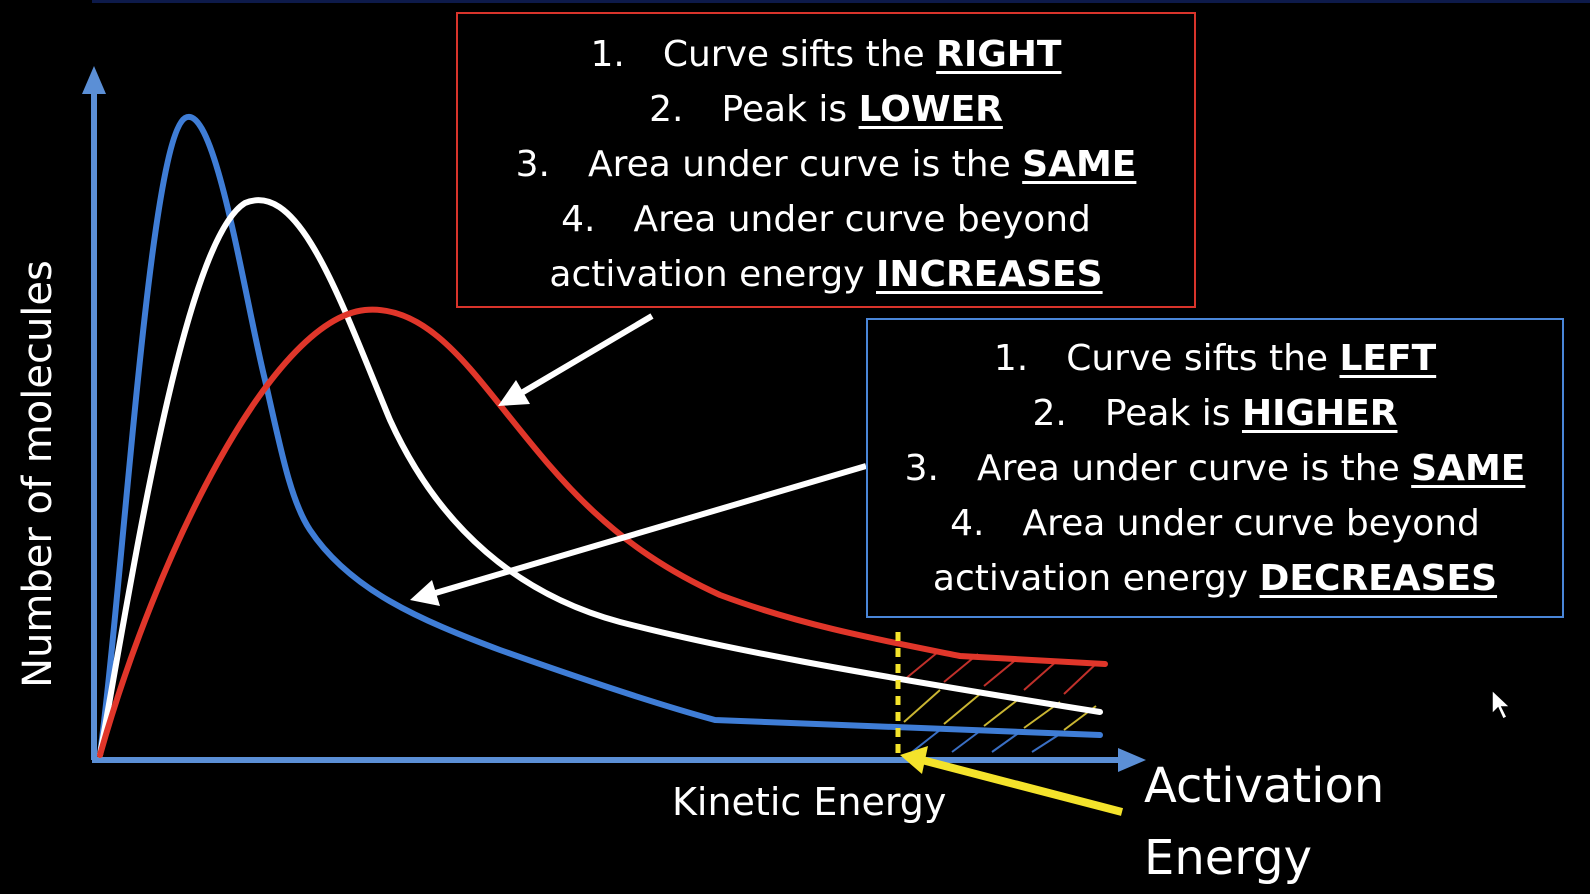  I want to click on blue-box-text-5: activation energy, so click(1096, 578).